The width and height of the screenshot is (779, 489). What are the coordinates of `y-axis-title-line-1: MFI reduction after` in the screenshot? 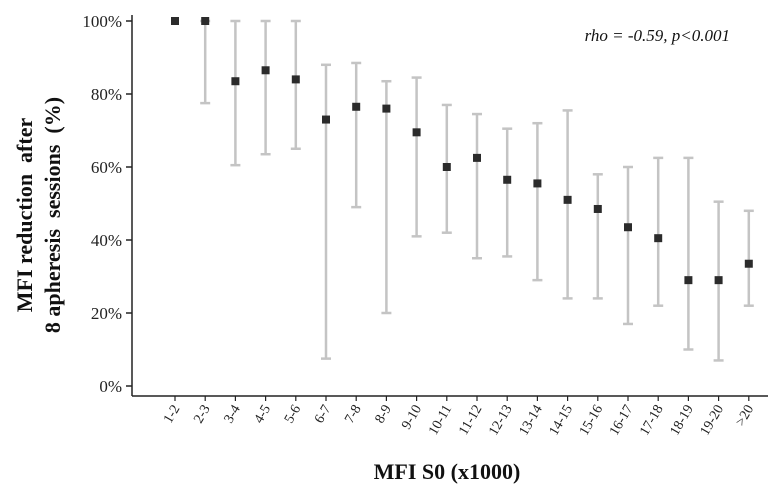 It's located at (24, 215).